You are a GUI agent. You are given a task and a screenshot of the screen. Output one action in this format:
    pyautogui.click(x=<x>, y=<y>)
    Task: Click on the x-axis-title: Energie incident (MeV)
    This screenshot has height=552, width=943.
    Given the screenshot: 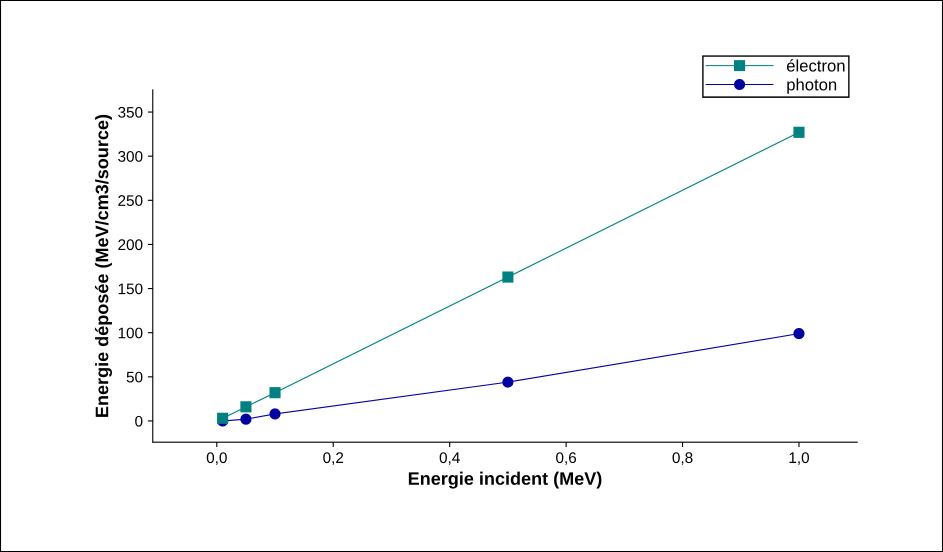 What is the action you would take?
    pyautogui.click(x=505, y=480)
    